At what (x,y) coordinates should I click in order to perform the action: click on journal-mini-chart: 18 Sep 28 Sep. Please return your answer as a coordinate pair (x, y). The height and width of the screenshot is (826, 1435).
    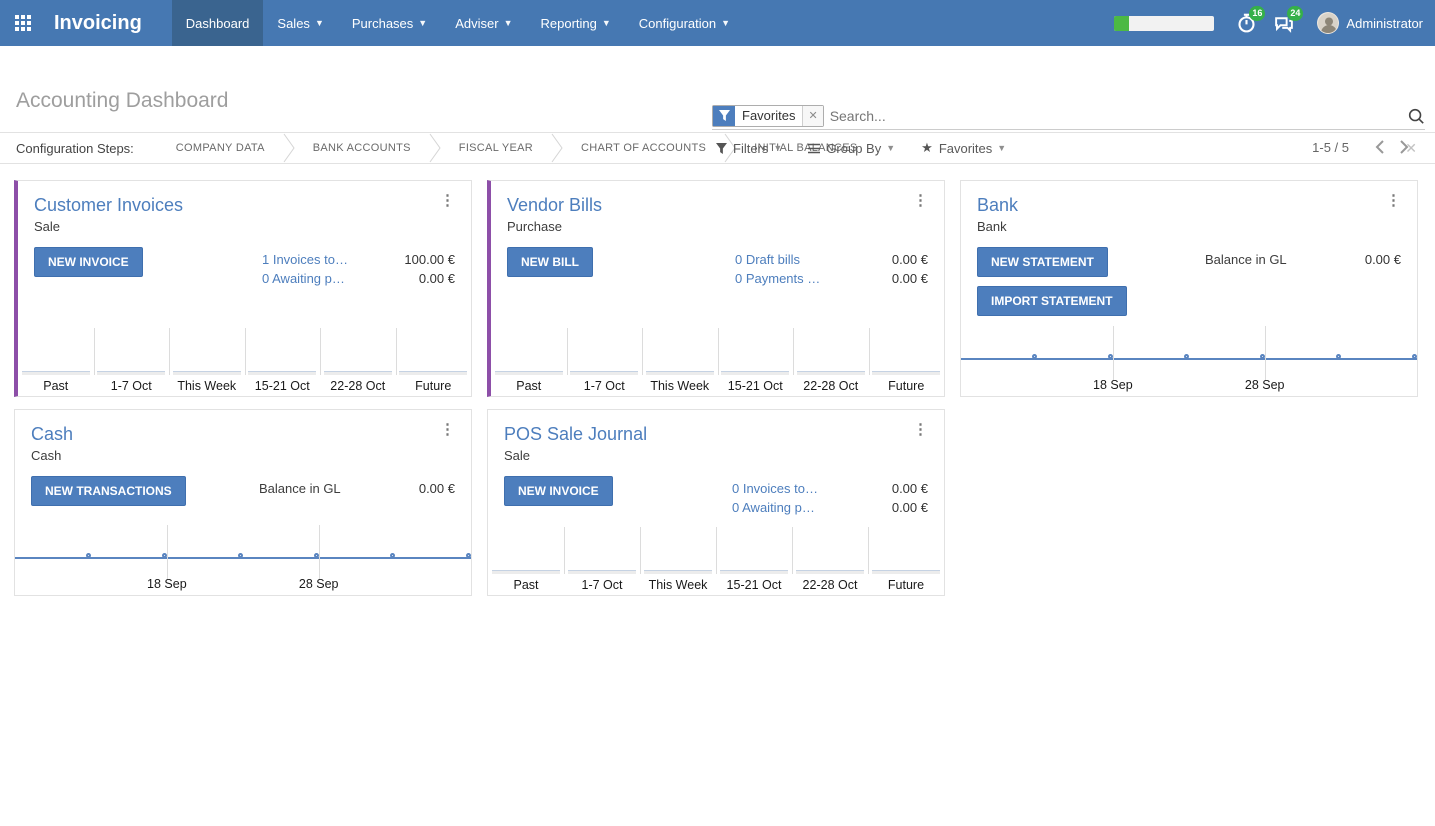
    Looking at the image, I should click on (243, 557).